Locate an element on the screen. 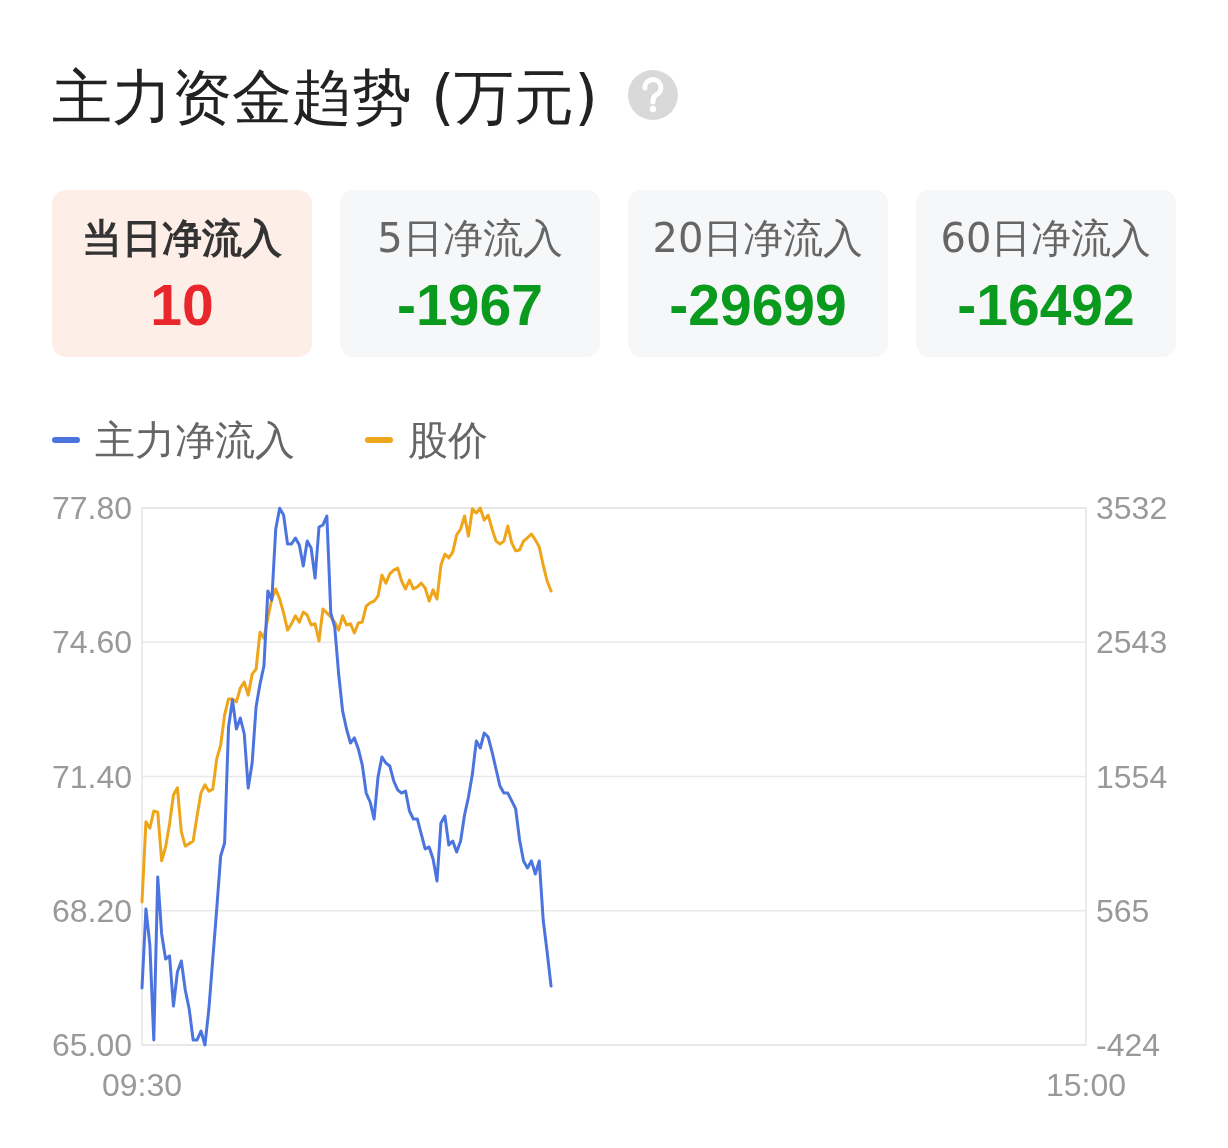  category-label: 60日净流入 is located at coordinates (1046, 238).